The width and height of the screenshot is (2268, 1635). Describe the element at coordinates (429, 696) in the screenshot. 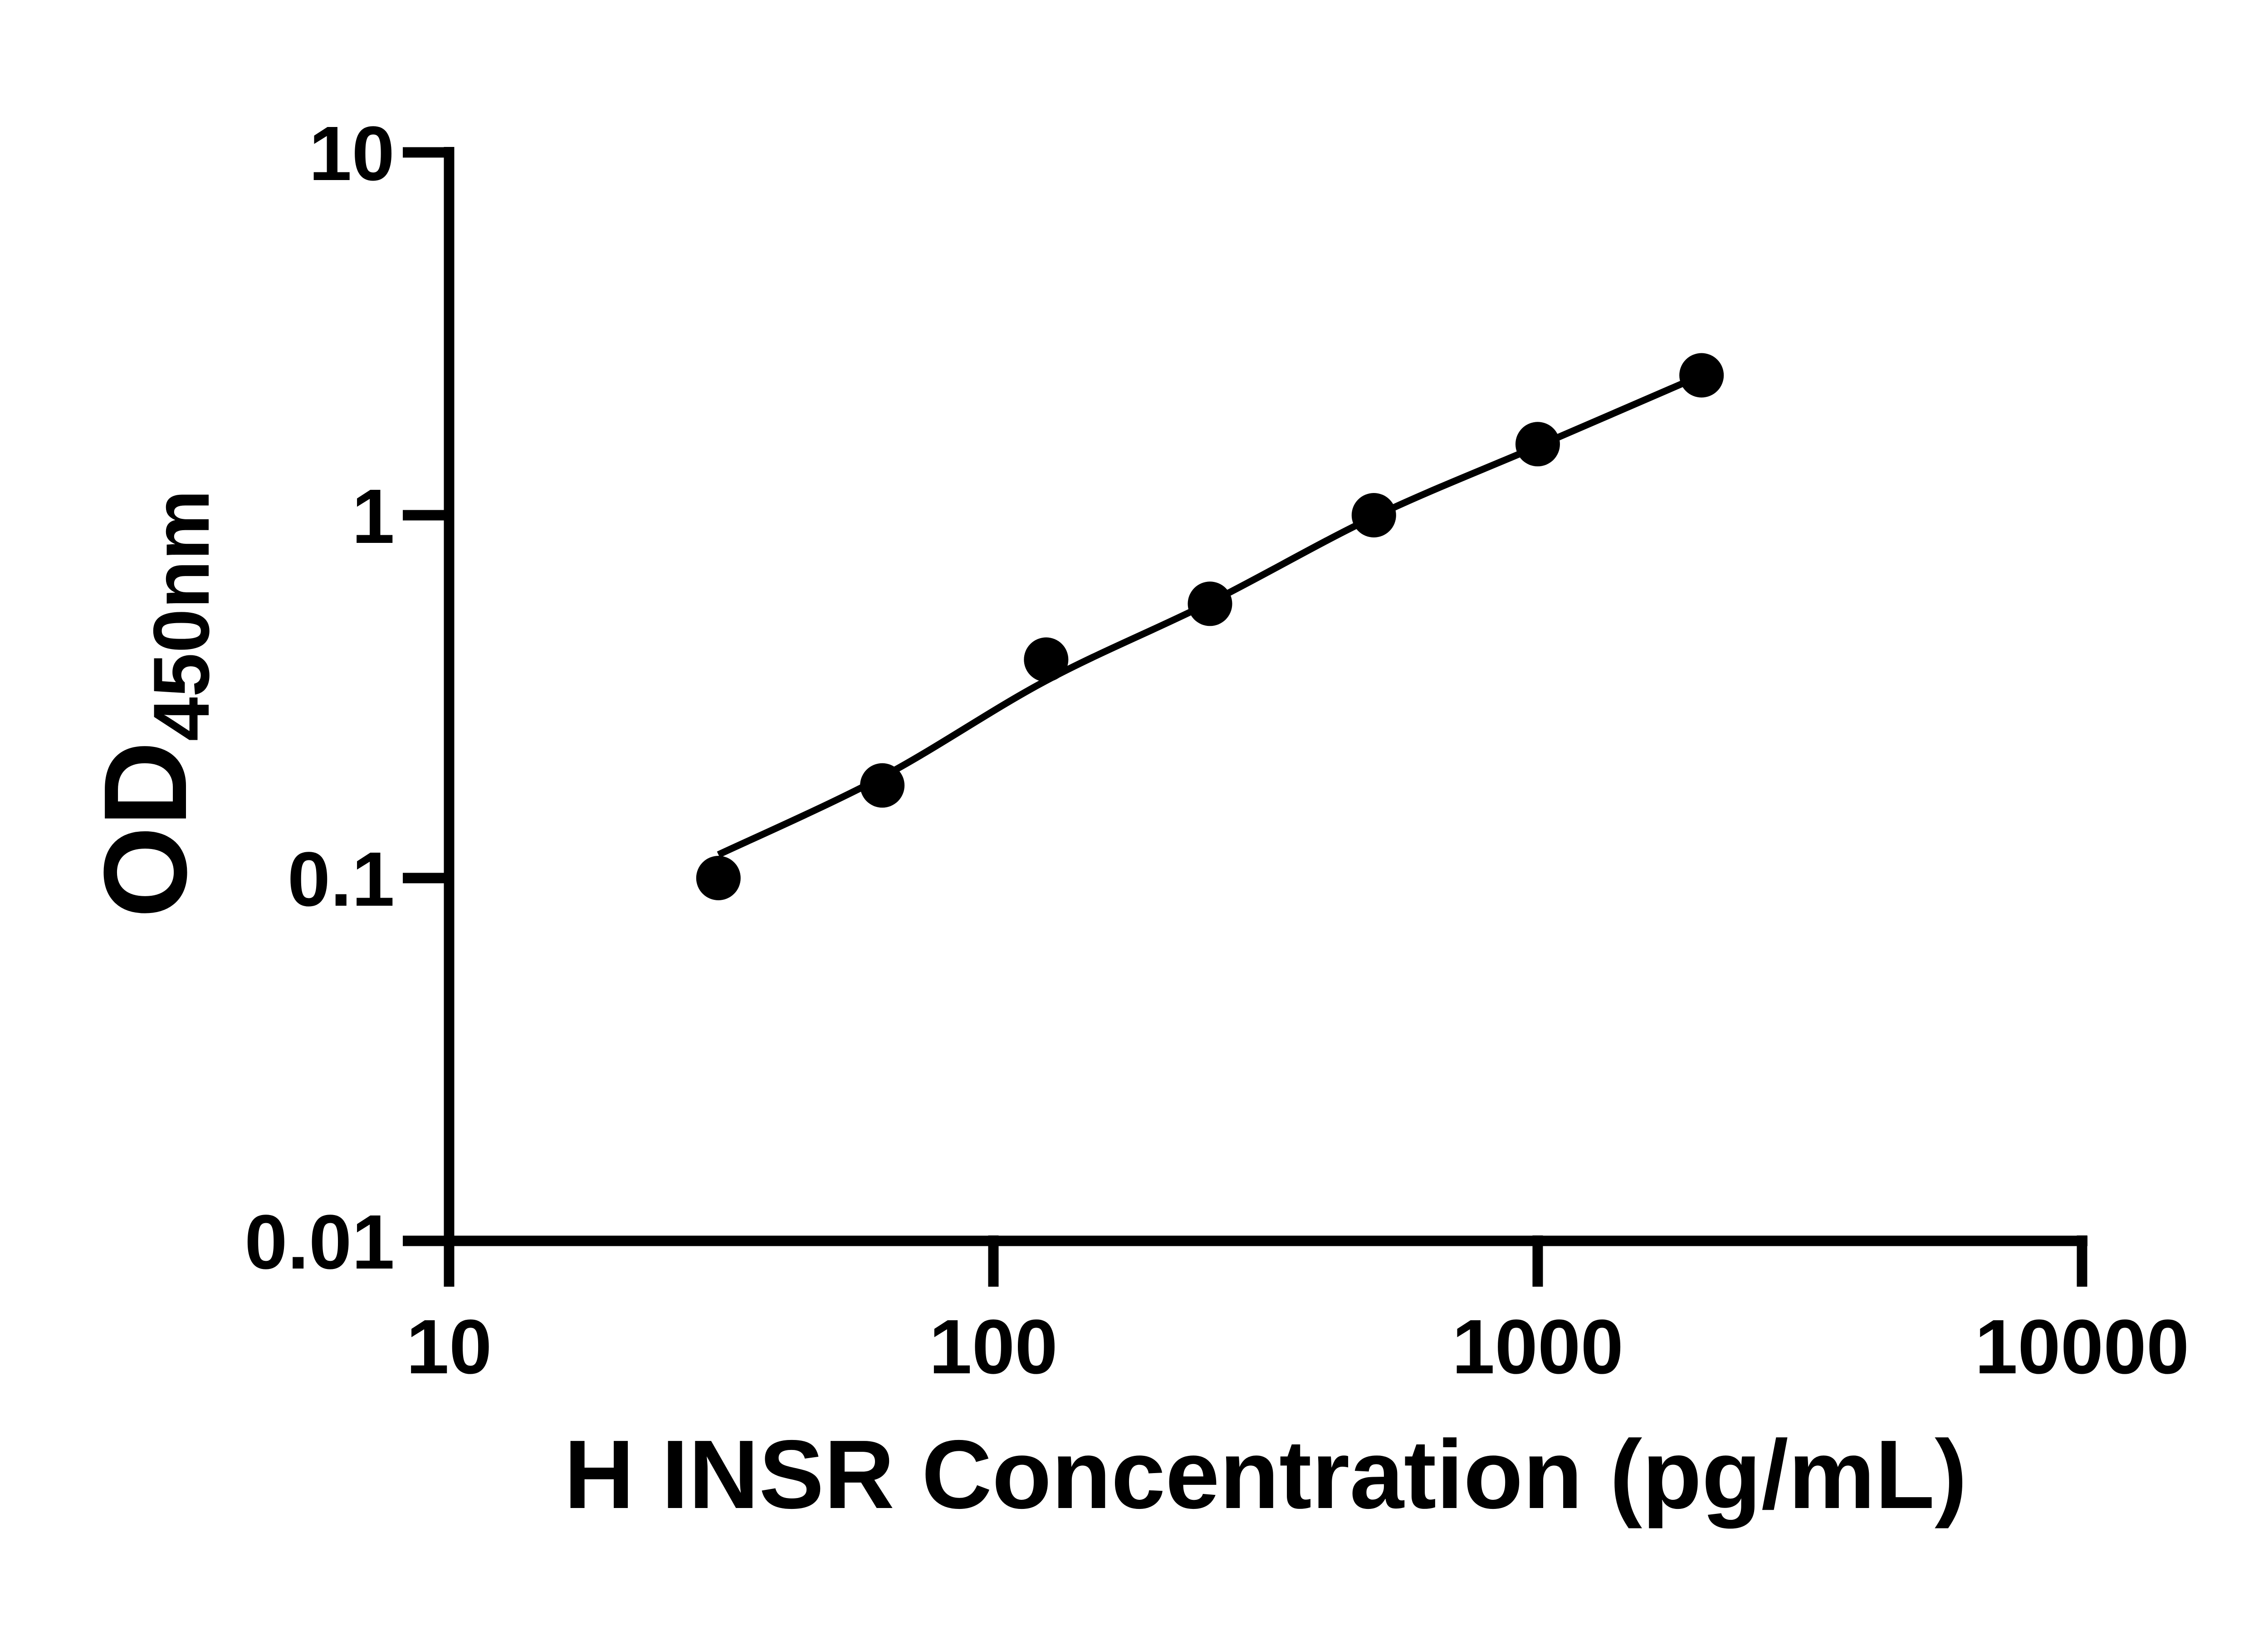

I see `y-axis-ticks` at that location.